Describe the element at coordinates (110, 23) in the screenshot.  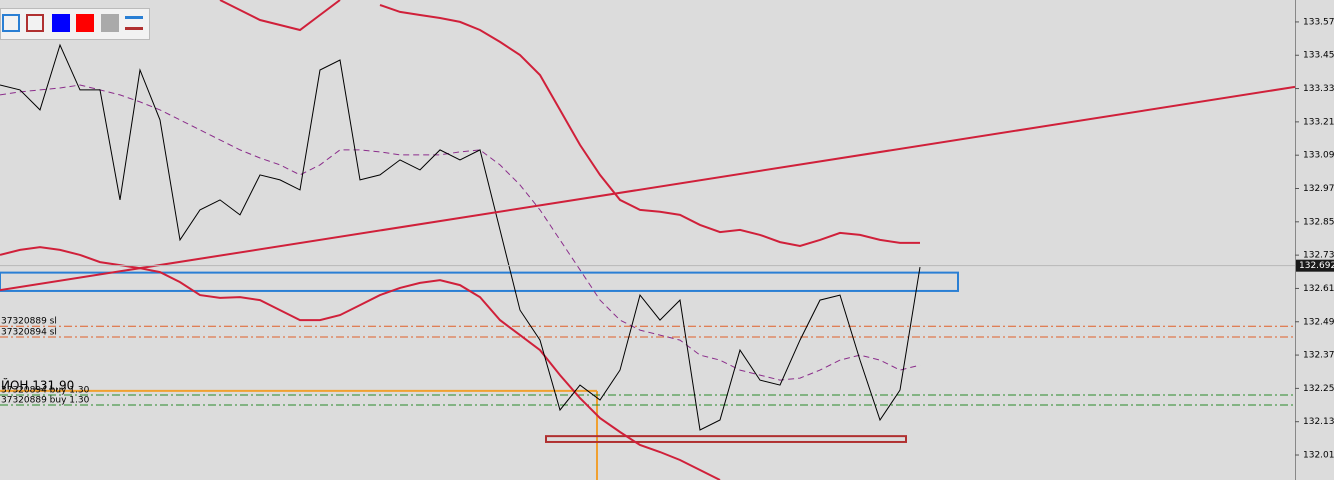
I see `gray-fill-tool` at that location.